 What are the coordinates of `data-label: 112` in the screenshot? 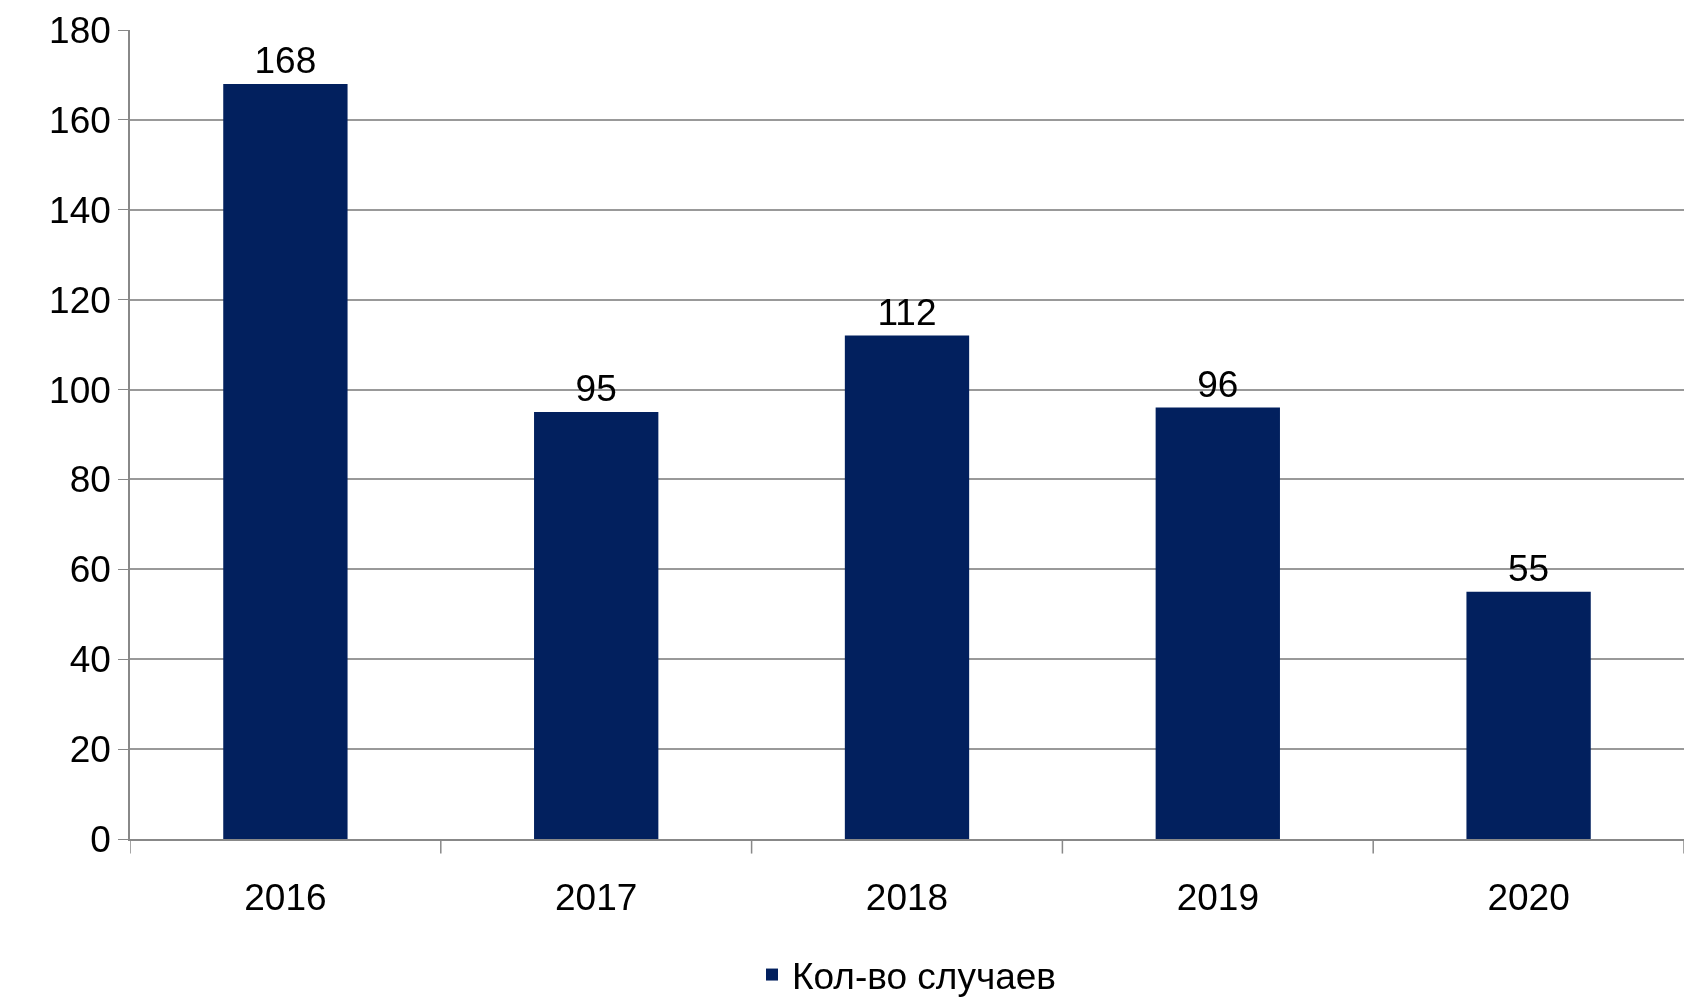 It's located at (907, 312).